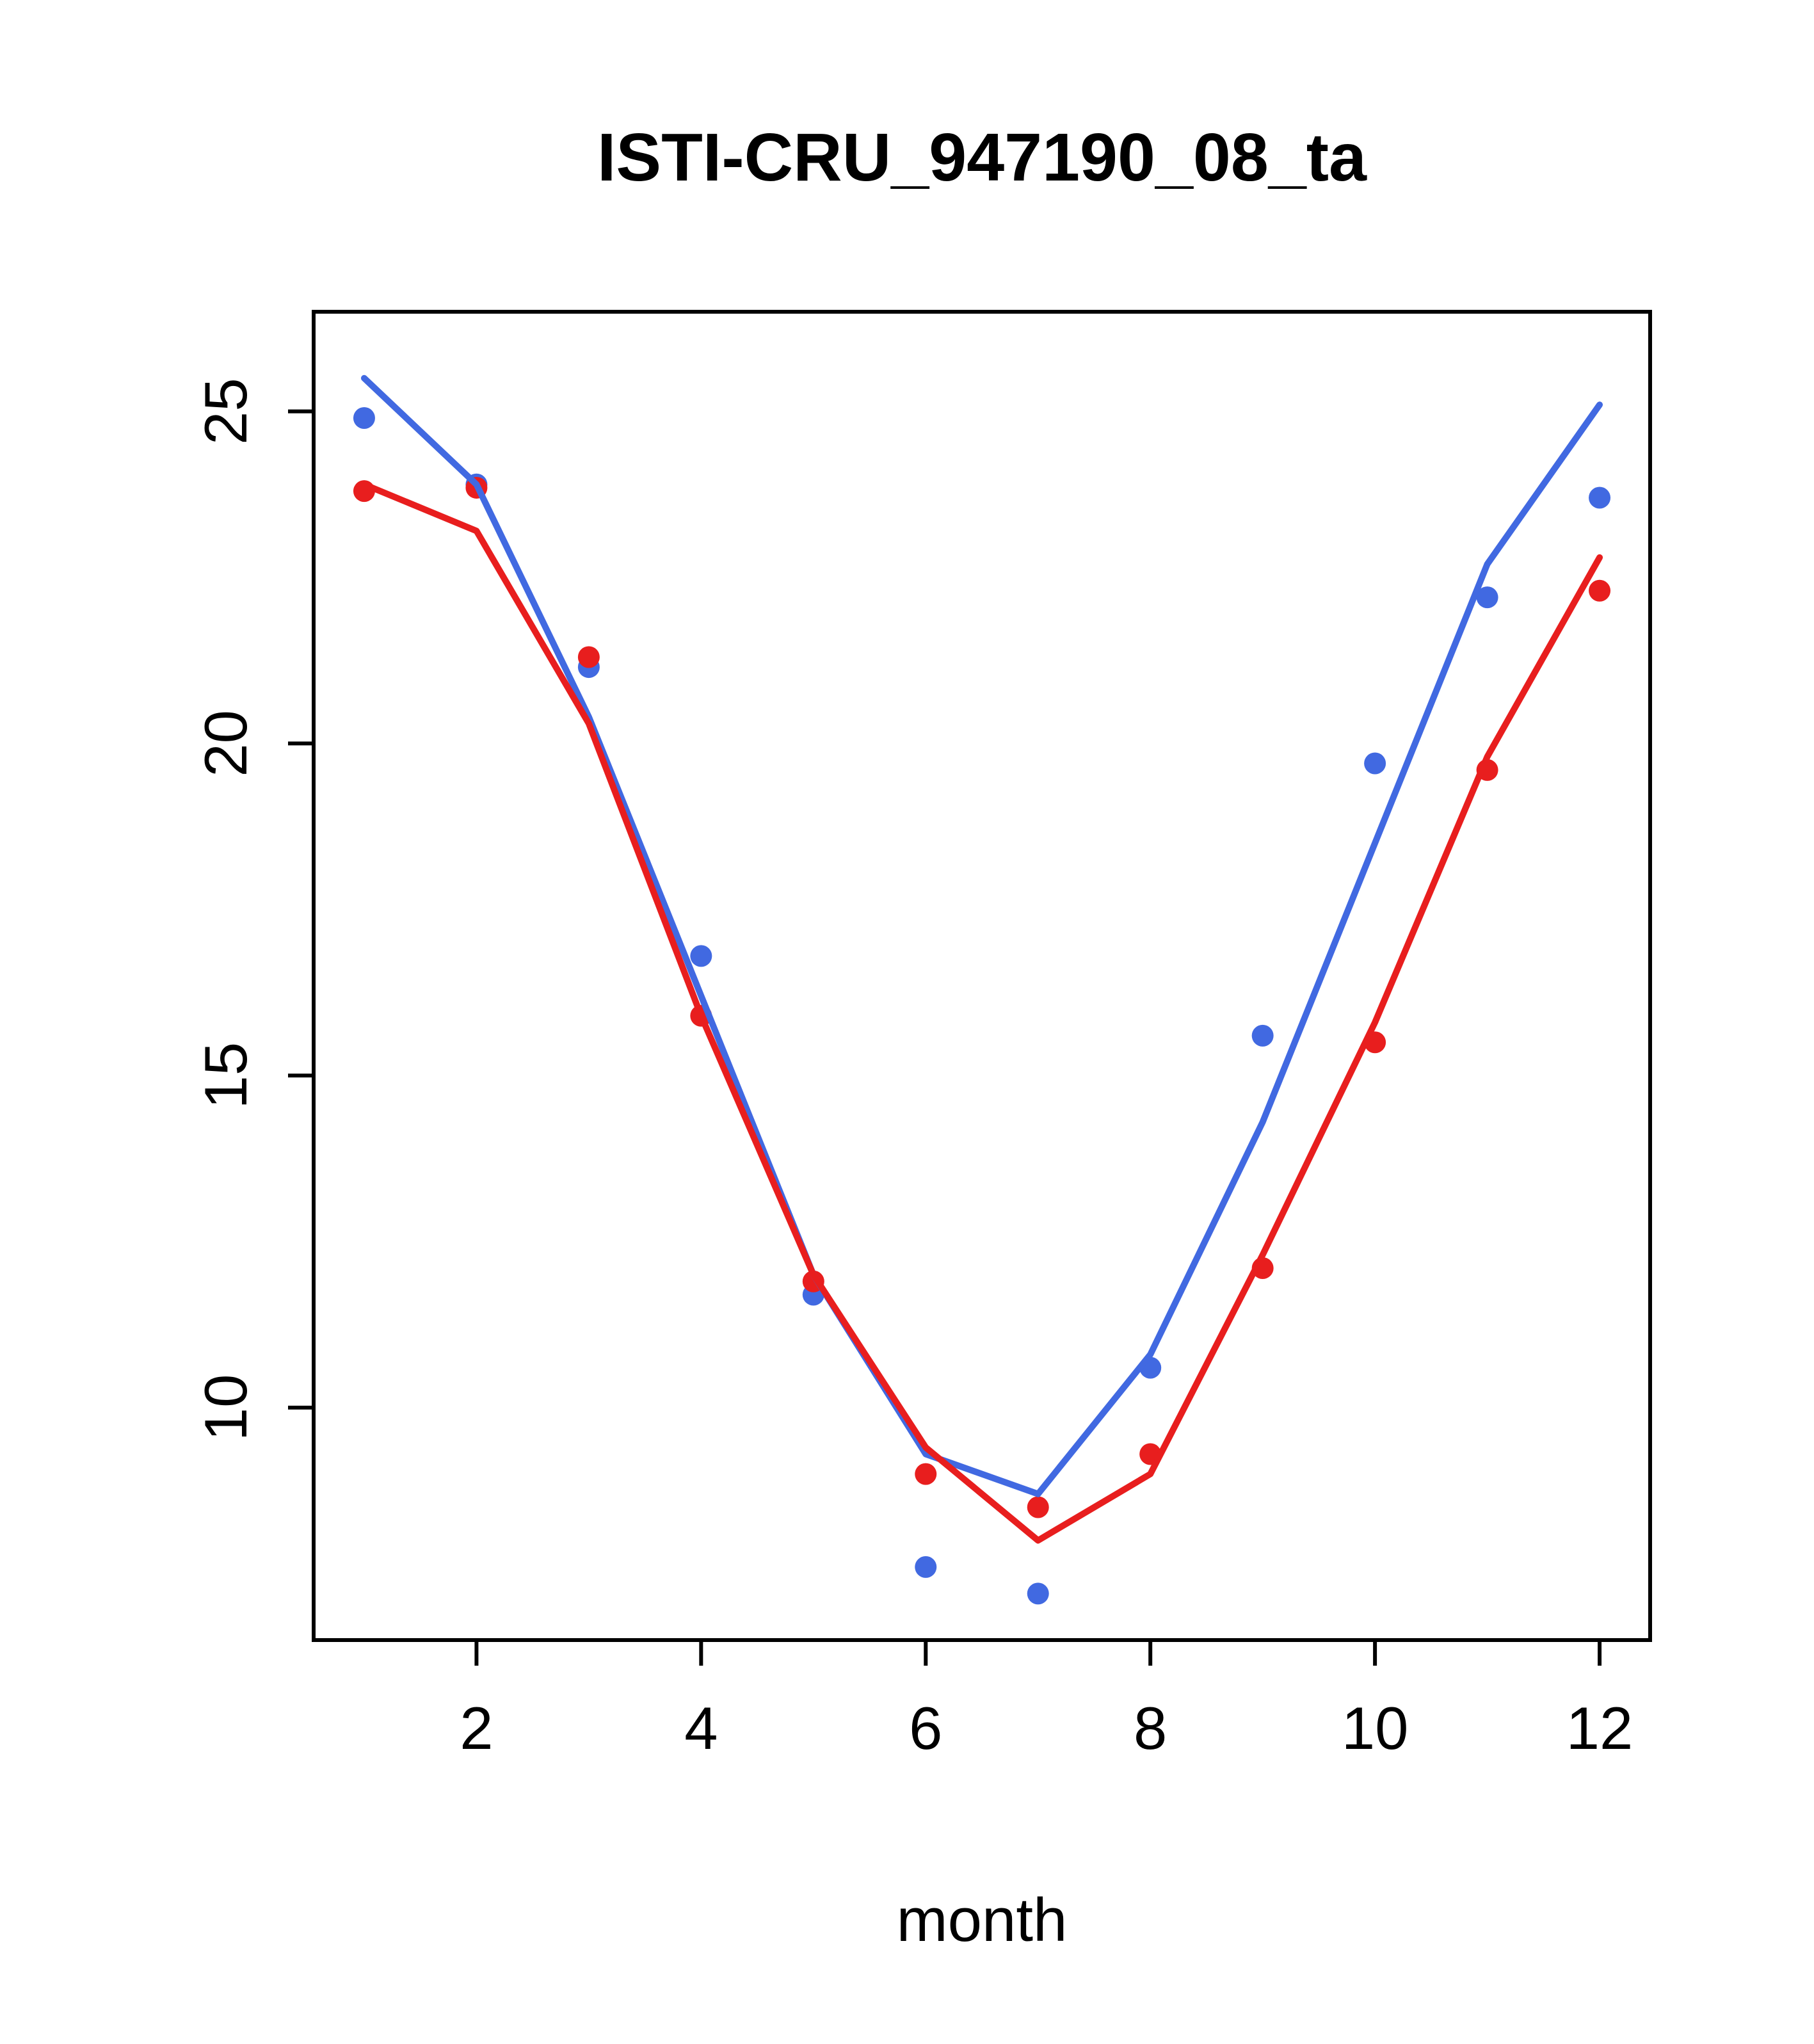 This screenshot has width=1814, height=2044. Describe the element at coordinates (701, 1728) in the screenshot. I see `x-tick-label: 4` at that location.